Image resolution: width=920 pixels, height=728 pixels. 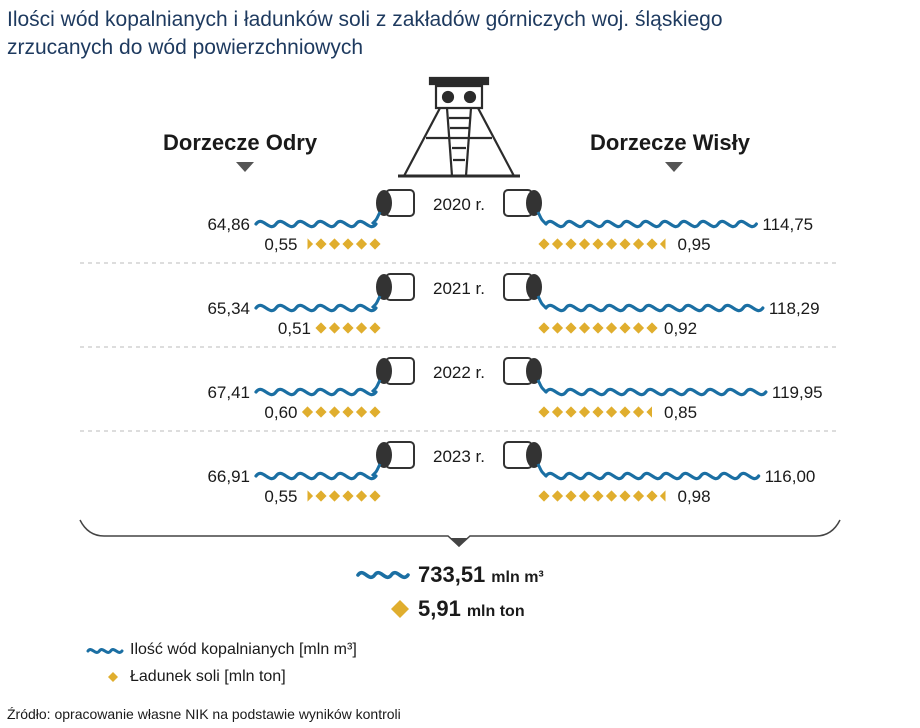 I want to click on salt-value-right: 0,95, so click(x=694, y=244).